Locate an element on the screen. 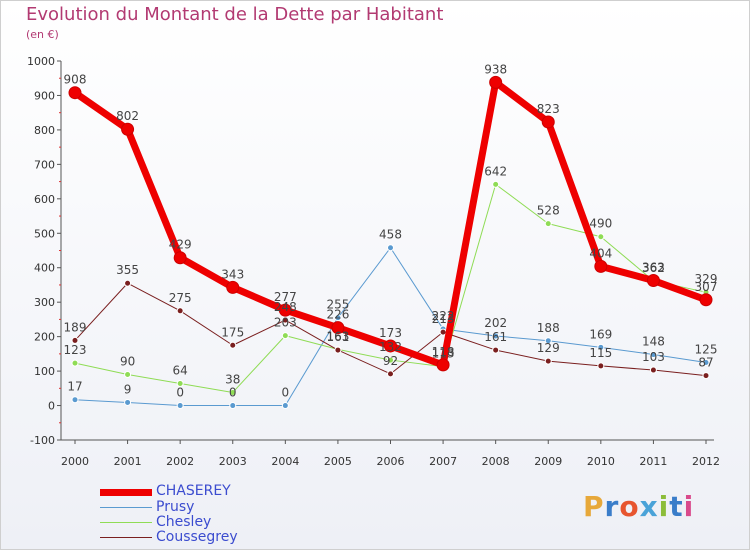  data-label: 203 is located at coordinates (285, 323).